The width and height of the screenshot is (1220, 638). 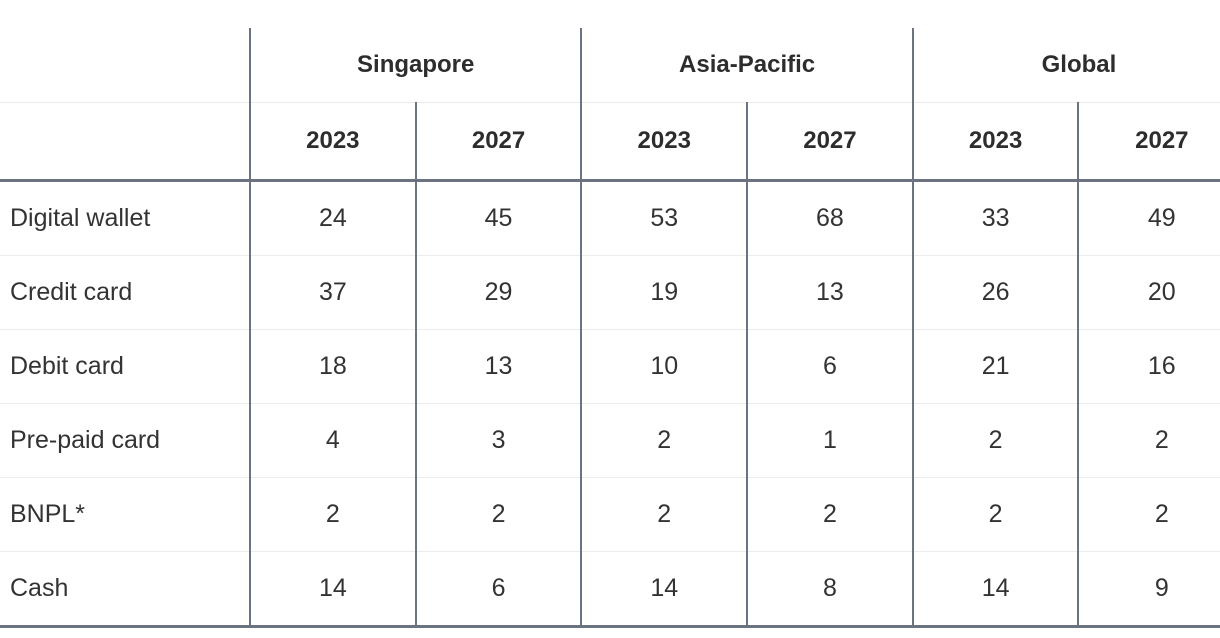 I want to click on value-cell: 4, so click(x=332, y=440).